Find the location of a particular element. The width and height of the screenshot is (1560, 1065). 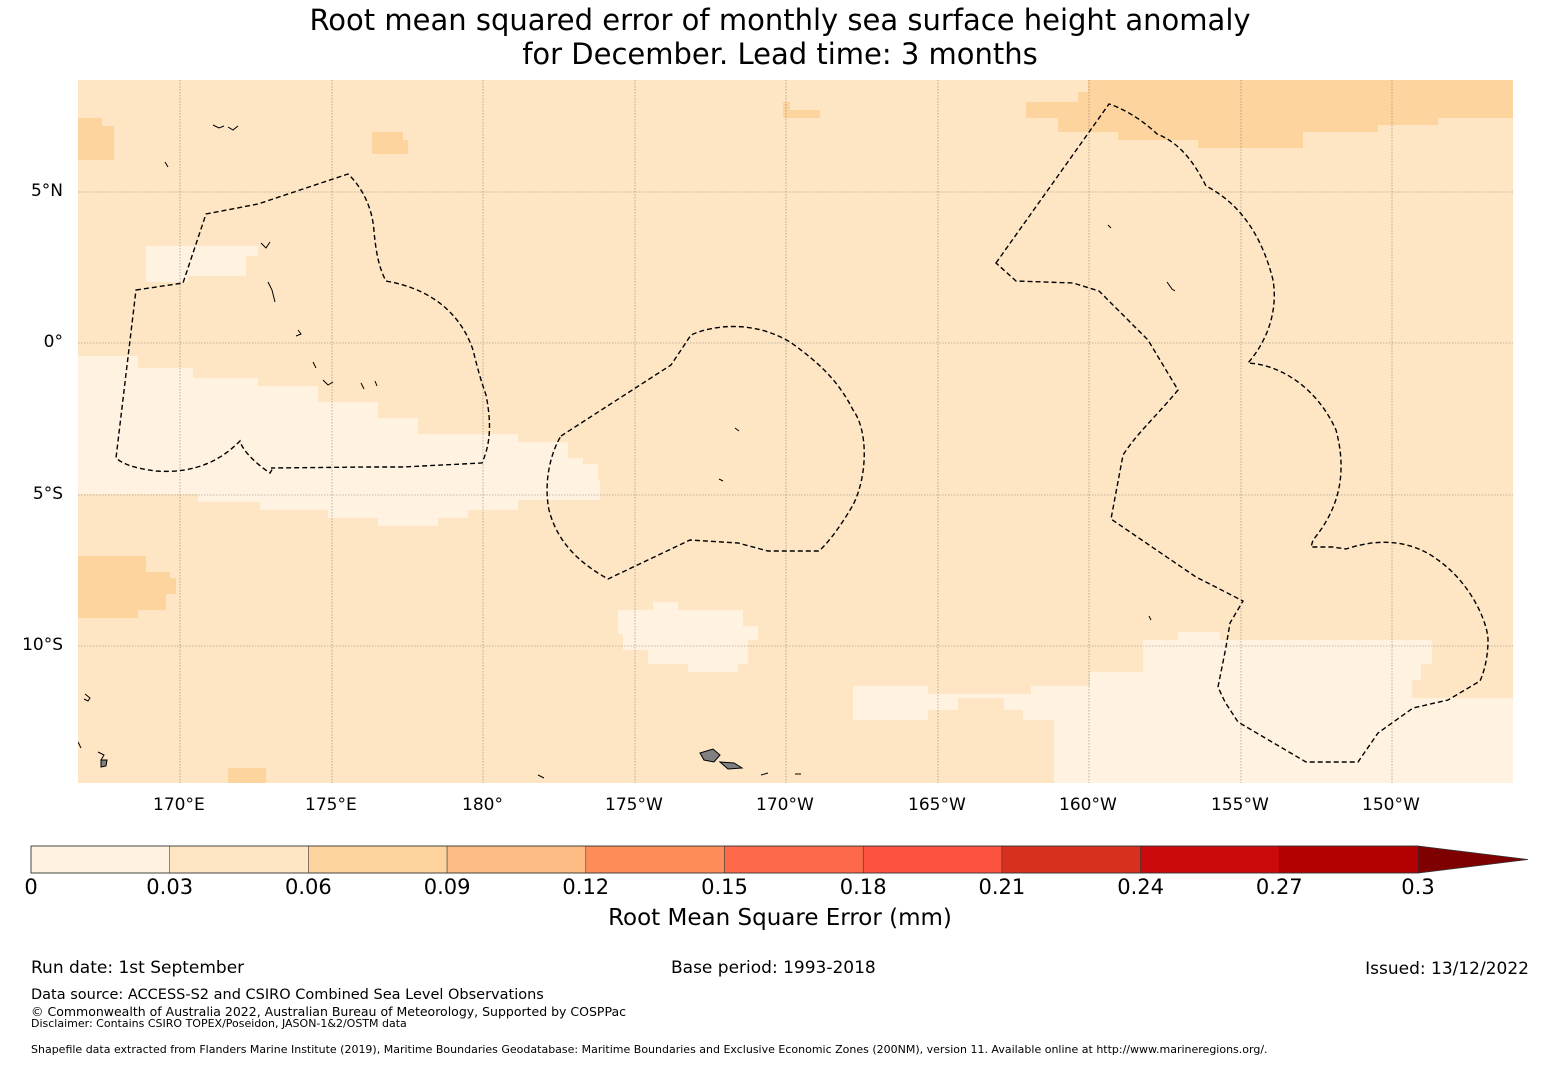

colorbar is located at coordinates (779, 859).